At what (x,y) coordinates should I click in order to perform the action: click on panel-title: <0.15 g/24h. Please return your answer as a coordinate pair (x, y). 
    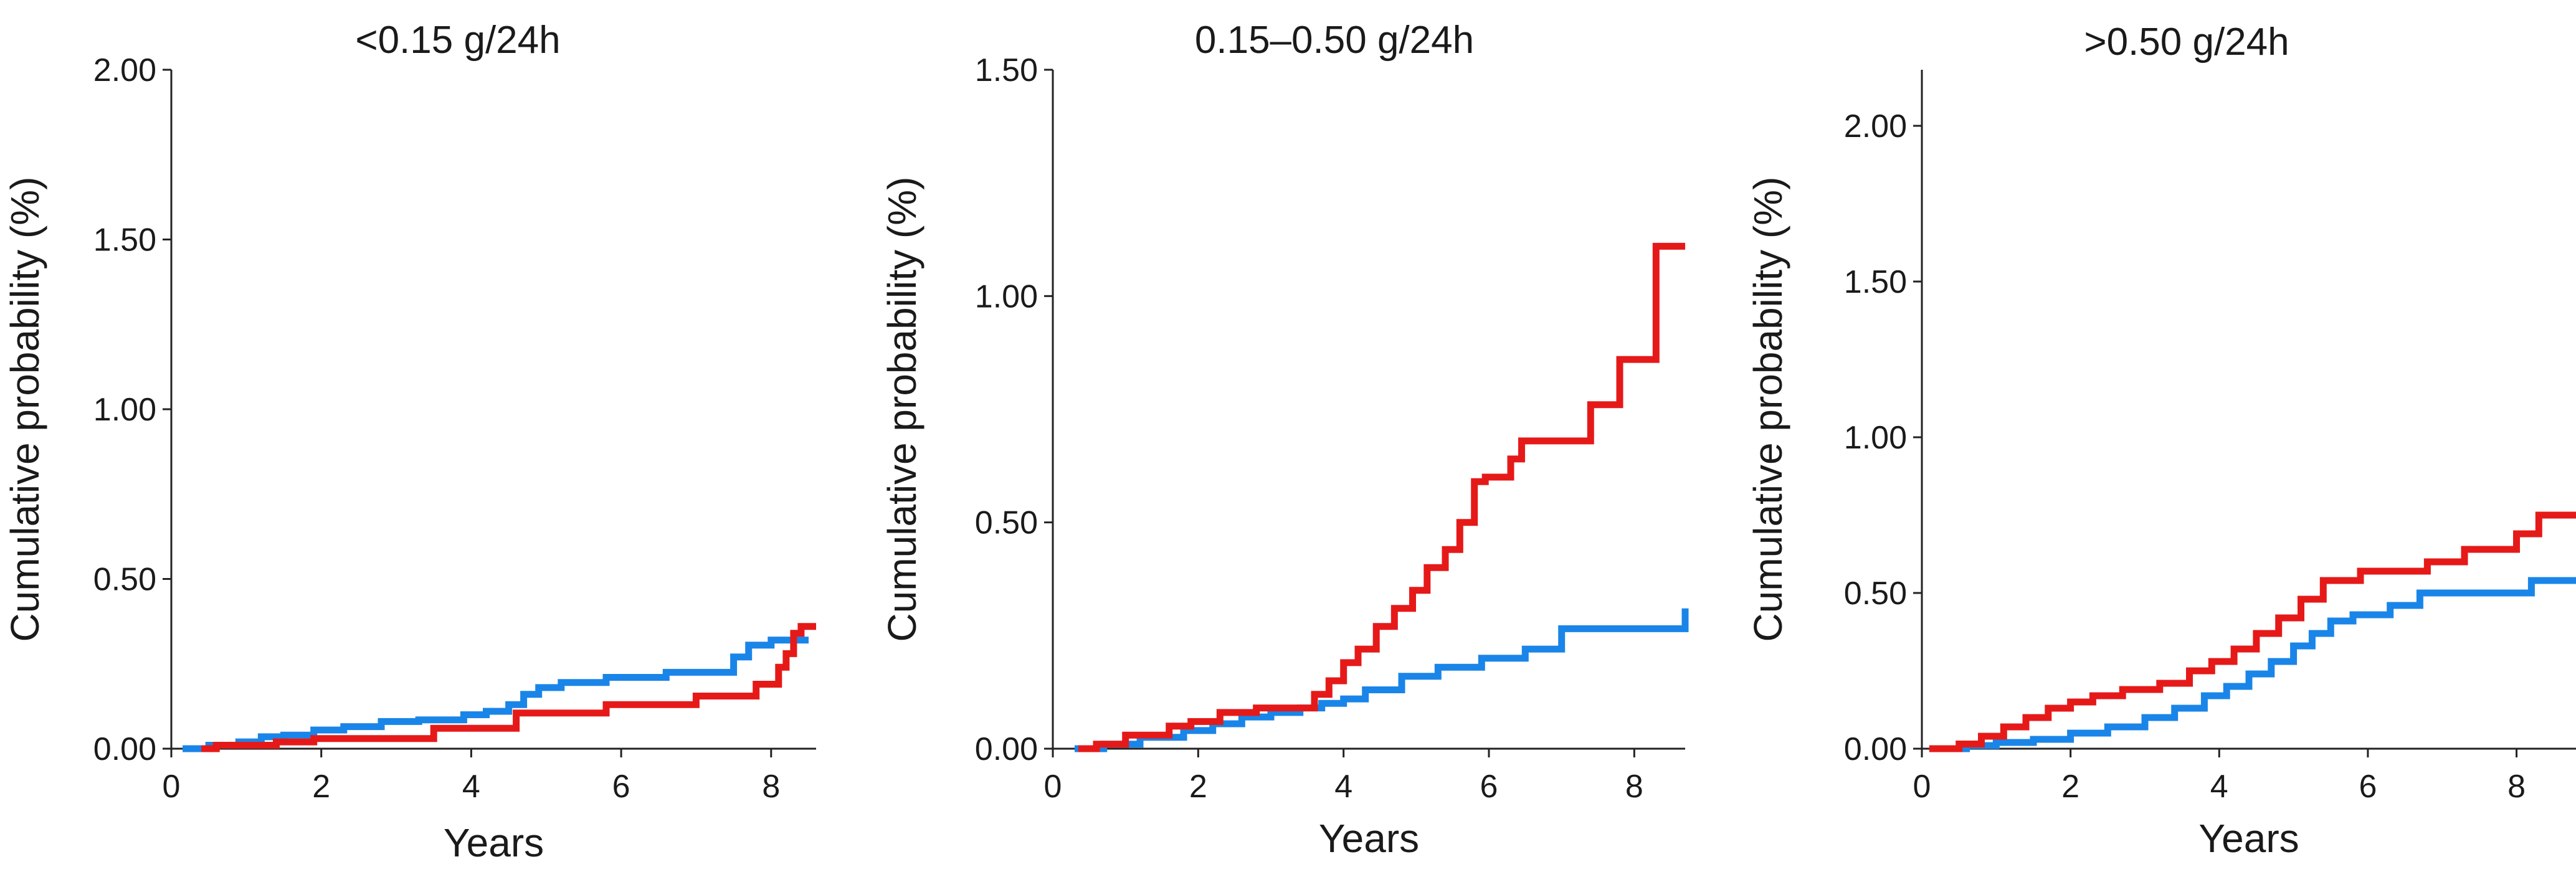
    Looking at the image, I should click on (457, 41).